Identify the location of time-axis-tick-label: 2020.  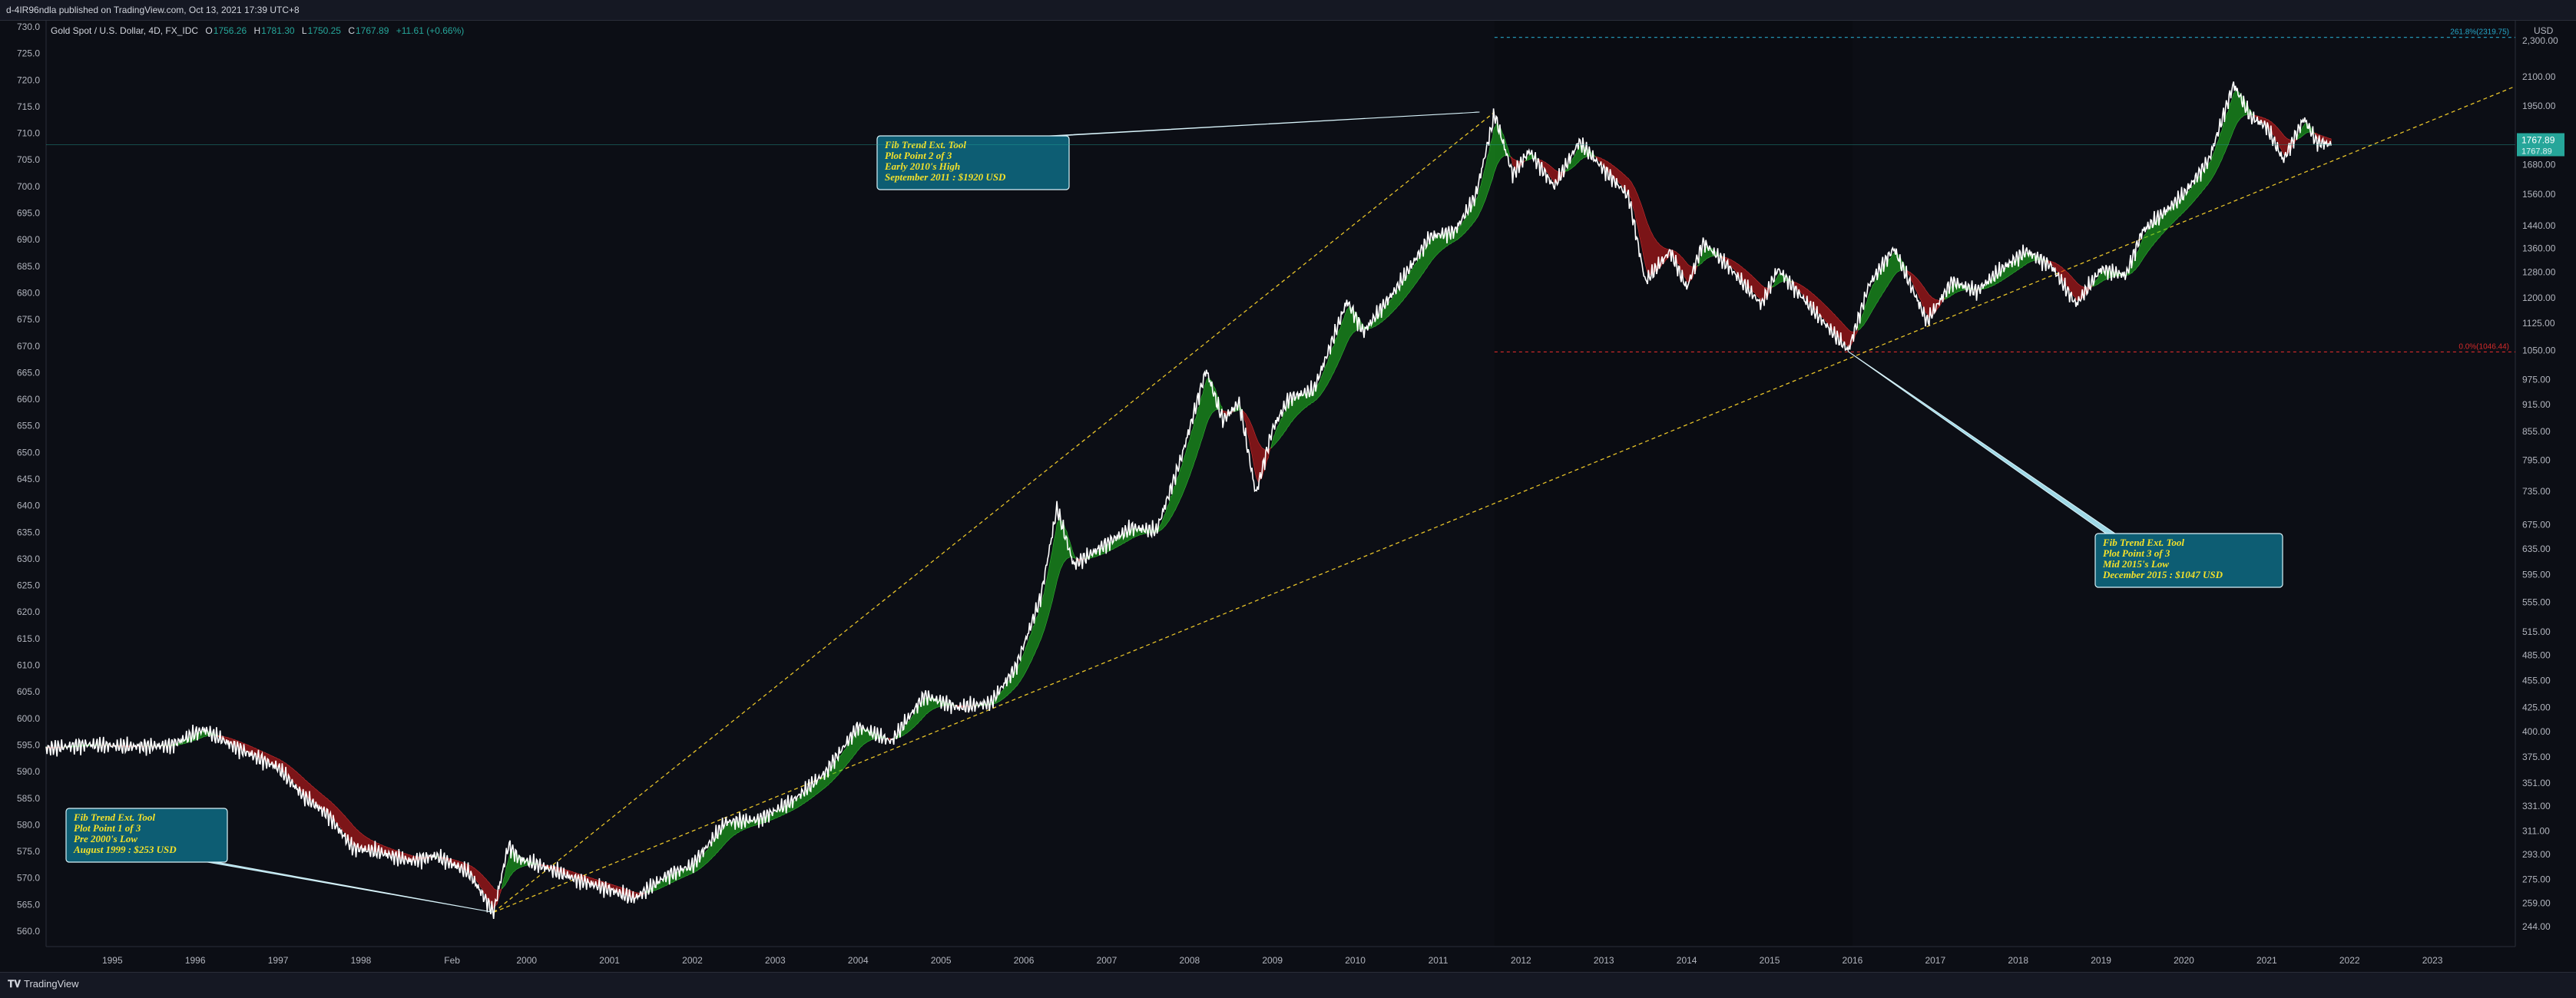
(2184, 960).